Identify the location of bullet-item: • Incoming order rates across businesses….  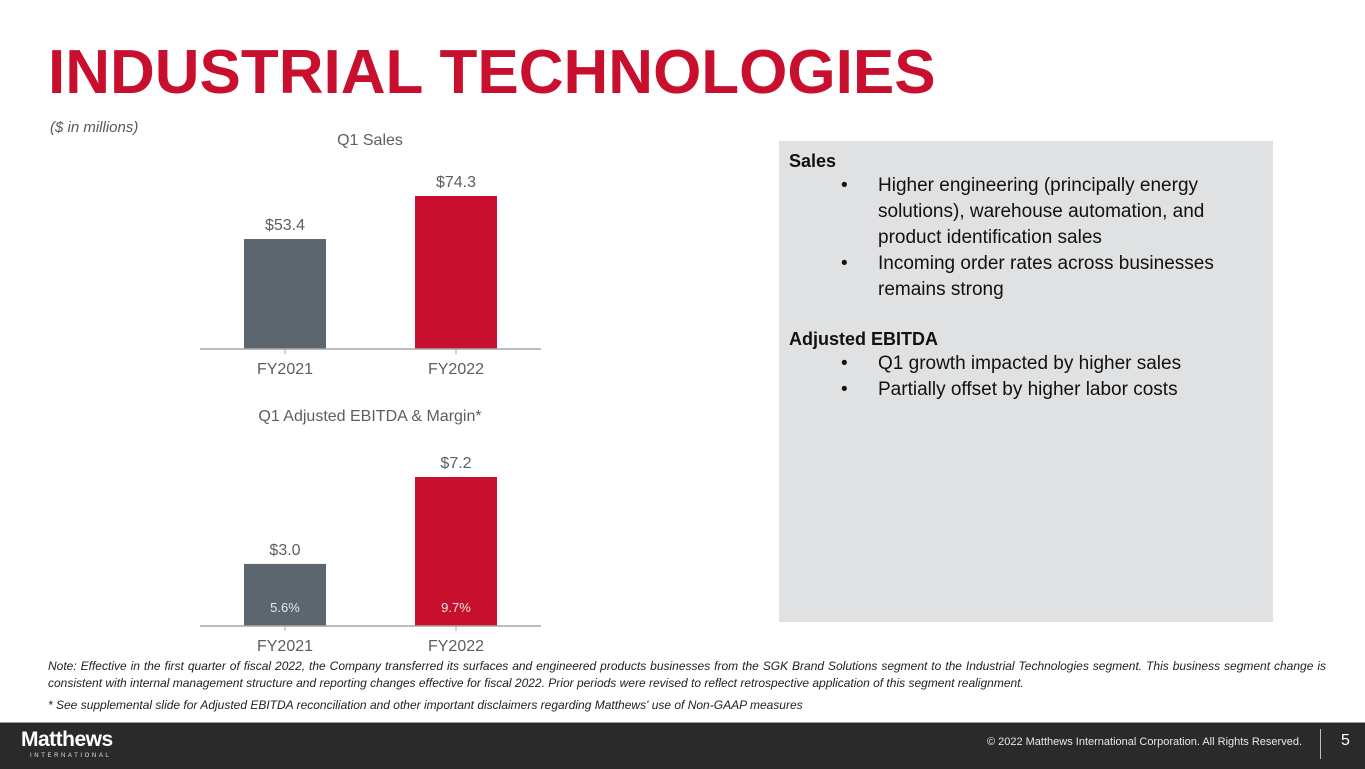
(1026, 277).